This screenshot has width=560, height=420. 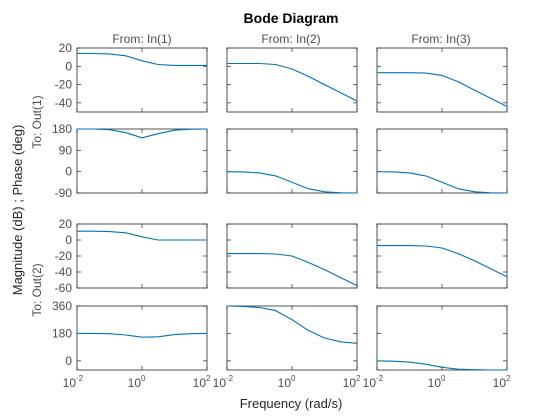 I want to click on panel-out2-in2-magnitude, so click(x=292, y=256).